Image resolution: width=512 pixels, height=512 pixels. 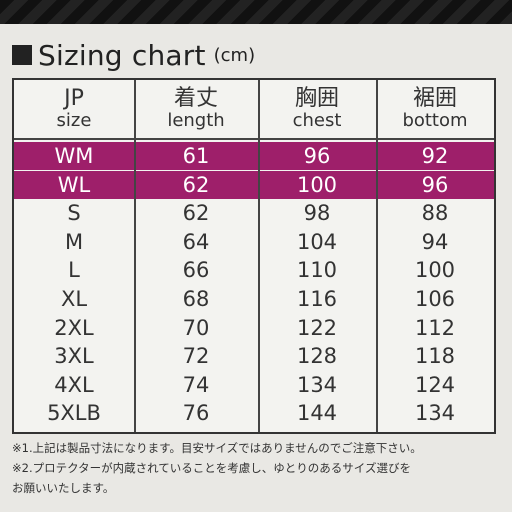 What do you see at coordinates (196, 413) in the screenshot?
I see `cell-length: 76` at bounding box center [196, 413].